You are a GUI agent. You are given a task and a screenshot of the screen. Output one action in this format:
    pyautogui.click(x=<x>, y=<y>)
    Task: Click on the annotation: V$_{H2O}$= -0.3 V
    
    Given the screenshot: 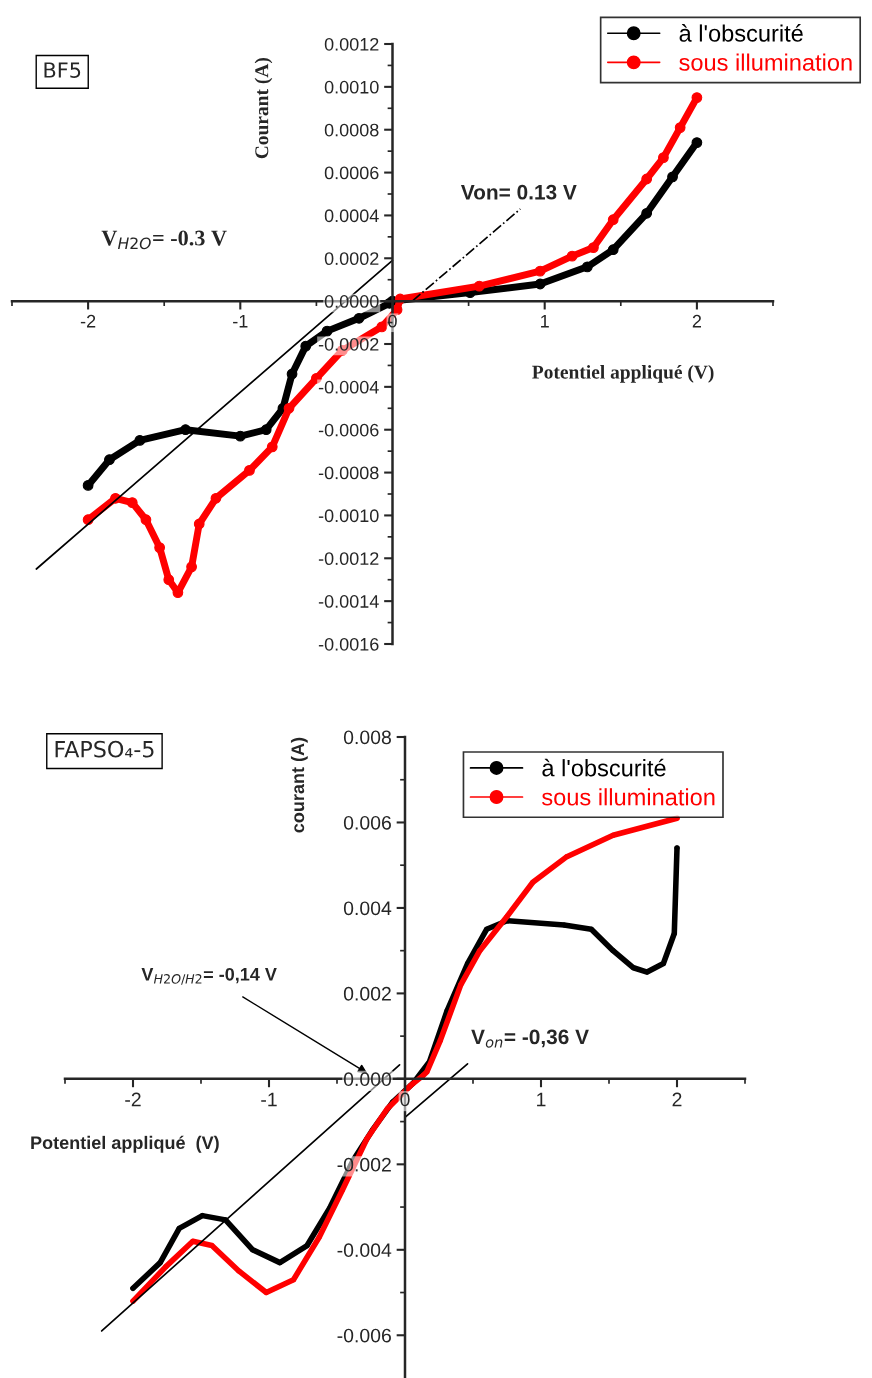 What is the action you would take?
    pyautogui.click(x=164, y=240)
    